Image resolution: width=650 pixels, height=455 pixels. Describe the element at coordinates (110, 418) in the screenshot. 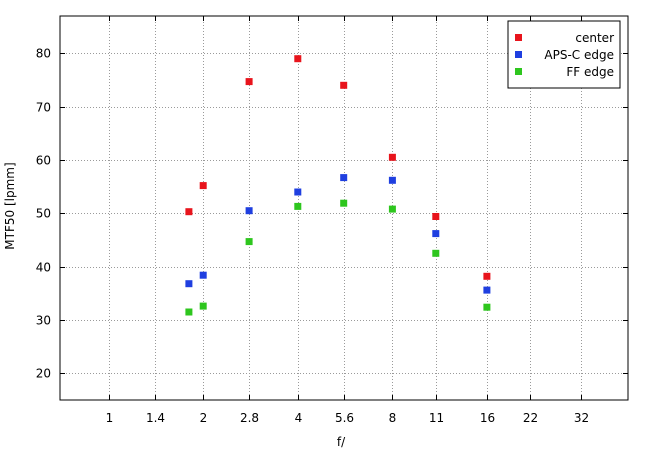

I see `x-tick-label: 1` at that location.